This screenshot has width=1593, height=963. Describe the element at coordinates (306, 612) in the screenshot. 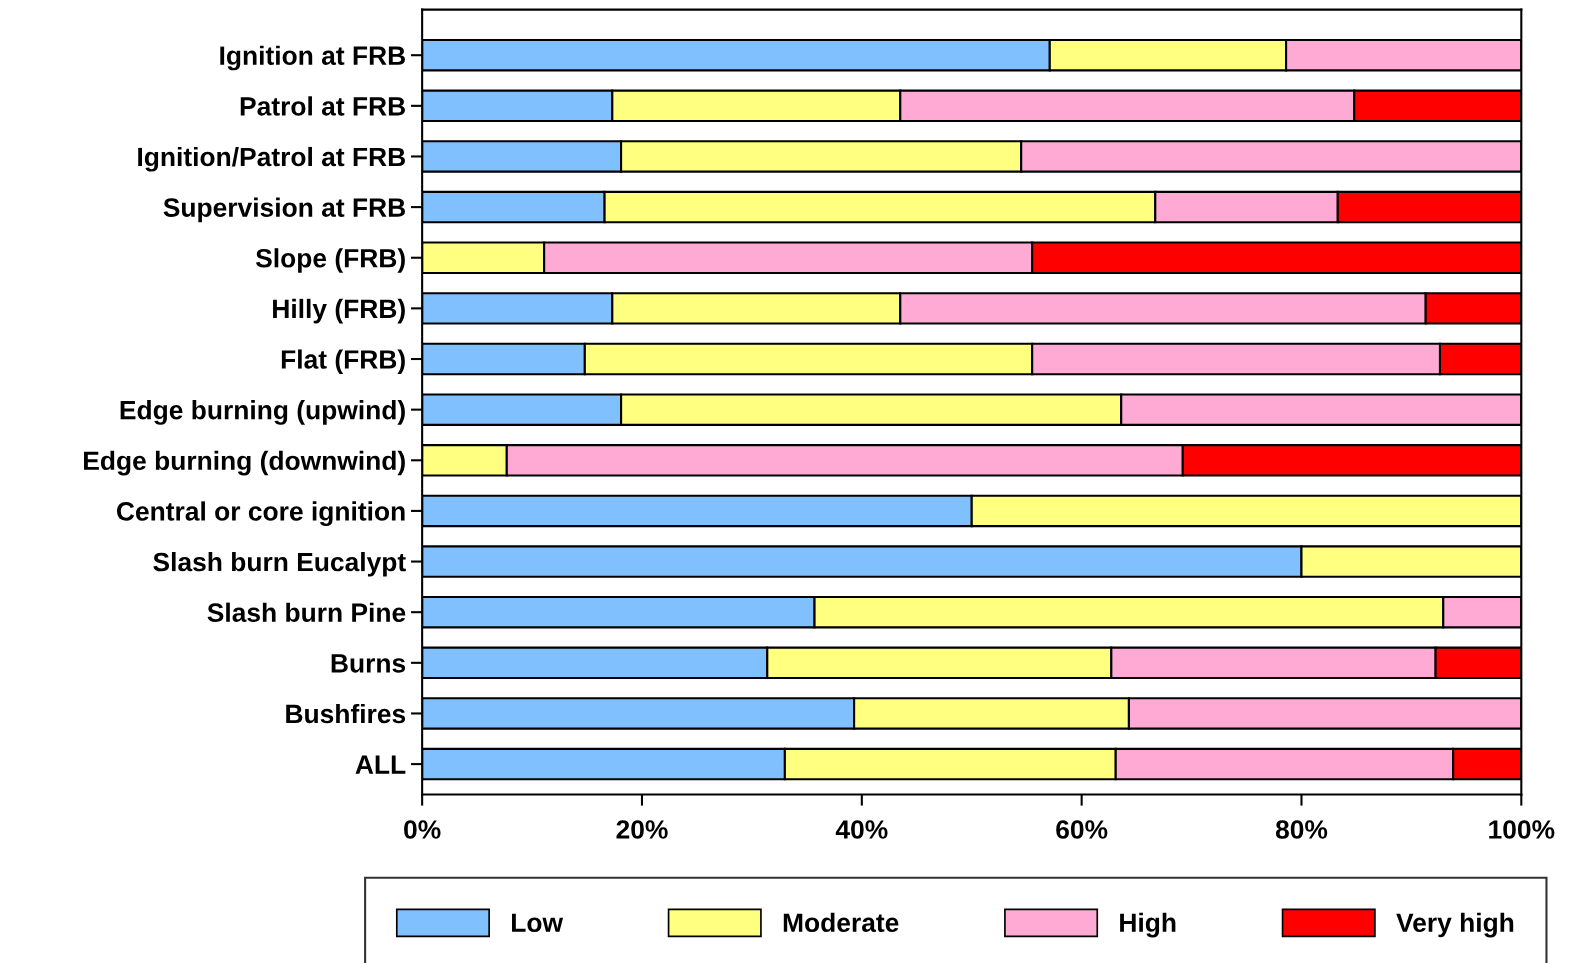

I see `y-tick-label: Slash burn Pine` at that location.